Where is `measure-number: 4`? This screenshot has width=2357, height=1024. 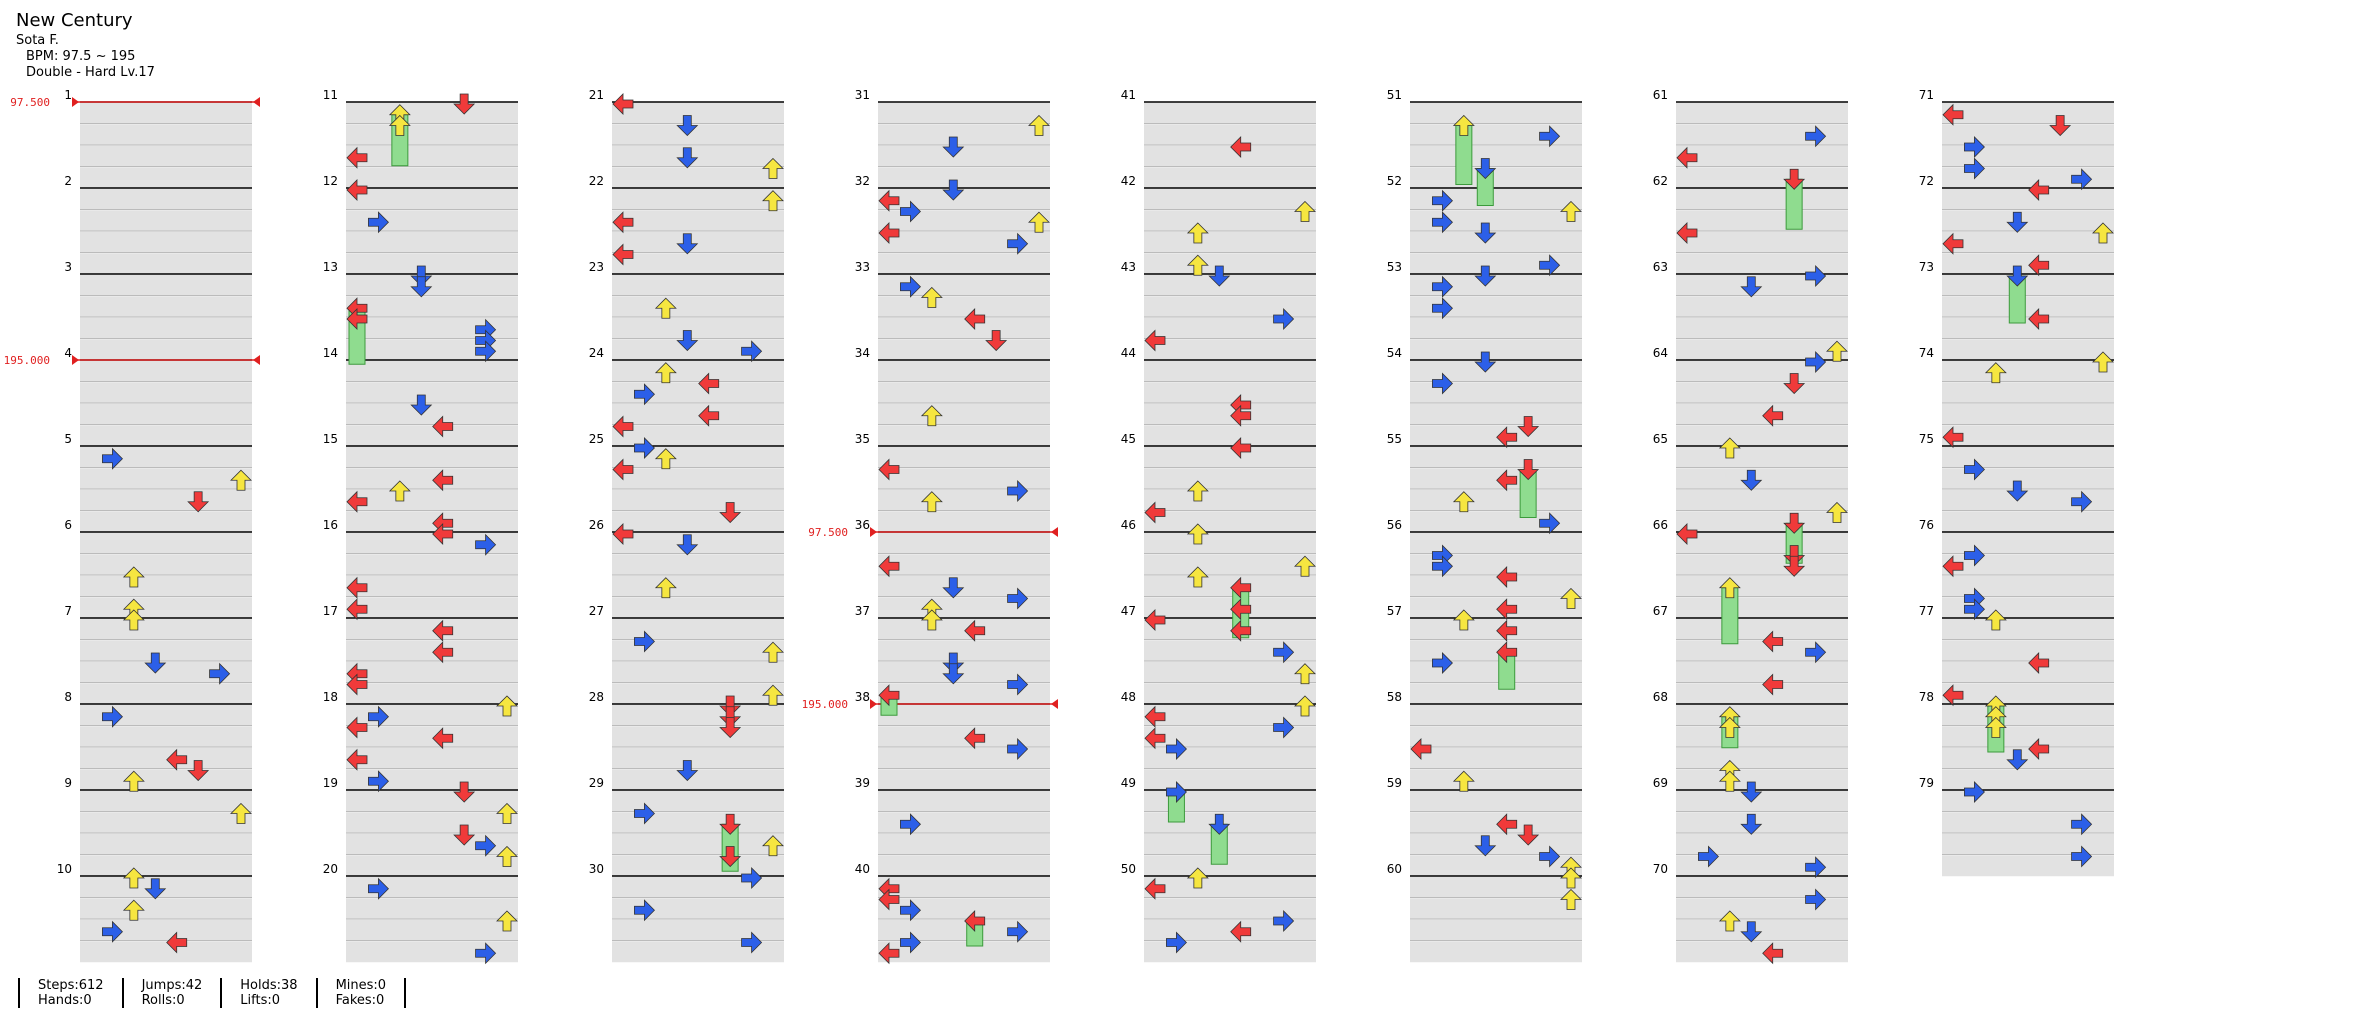 measure-number: 4 is located at coordinates (68, 353).